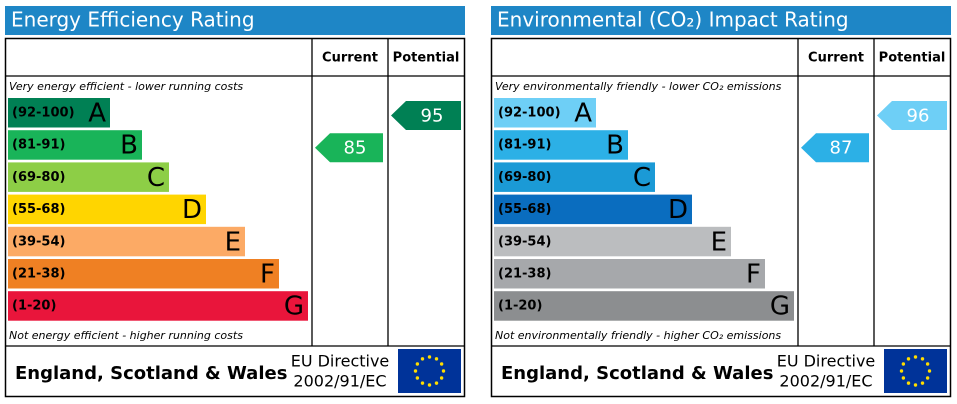  I want to click on panel-title: Energy Efficiency Rating, so click(133, 20).